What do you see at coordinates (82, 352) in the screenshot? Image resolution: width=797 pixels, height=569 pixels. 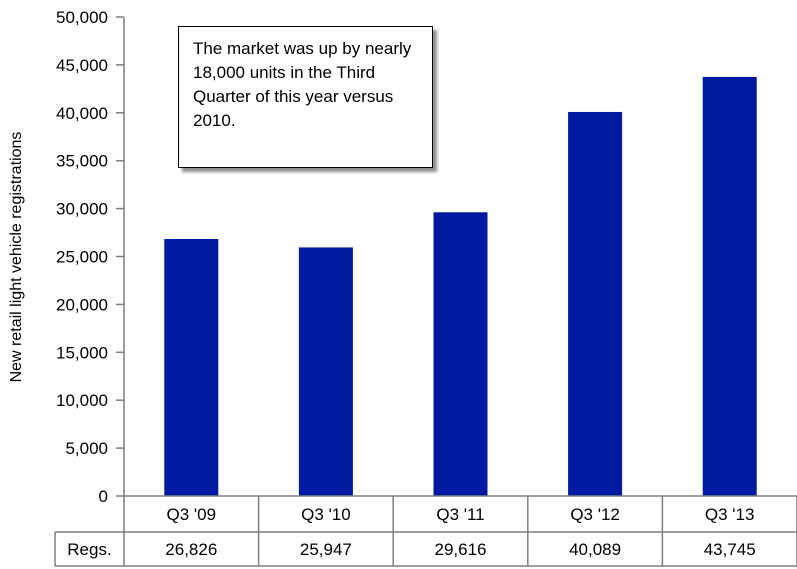 I see `y-tick-label: 15,000` at bounding box center [82, 352].